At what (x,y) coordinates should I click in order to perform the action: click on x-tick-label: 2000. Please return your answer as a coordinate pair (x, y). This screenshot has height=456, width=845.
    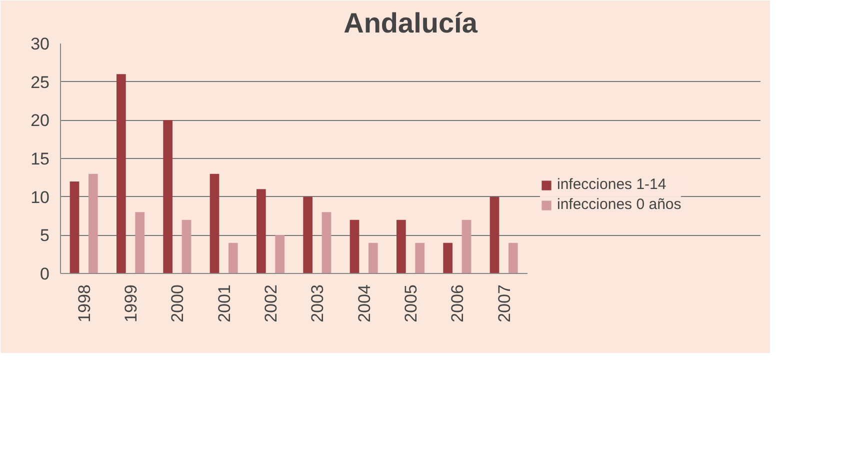
    Looking at the image, I should click on (178, 303).